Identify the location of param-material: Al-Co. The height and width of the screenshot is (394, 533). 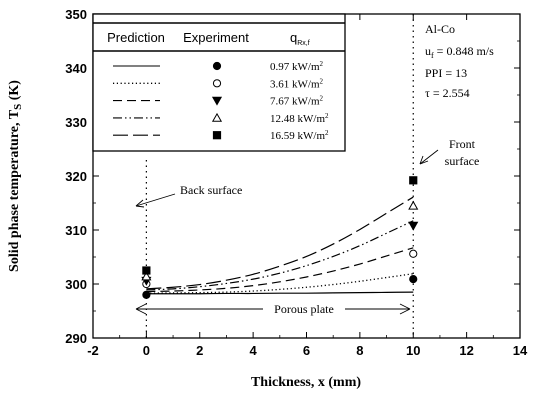
(440, 29).